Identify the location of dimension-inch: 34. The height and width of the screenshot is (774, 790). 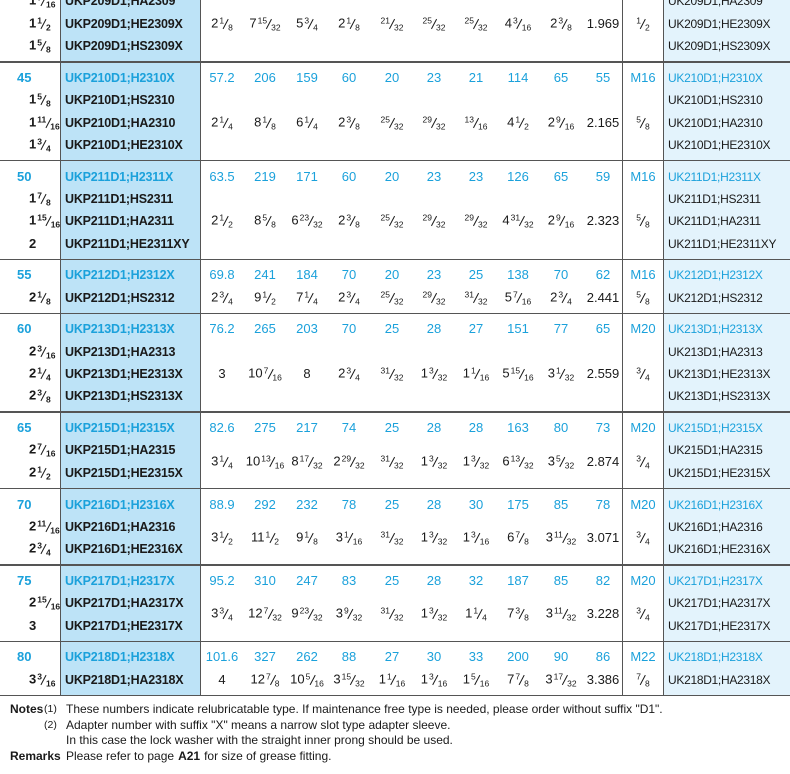
(642, 614).